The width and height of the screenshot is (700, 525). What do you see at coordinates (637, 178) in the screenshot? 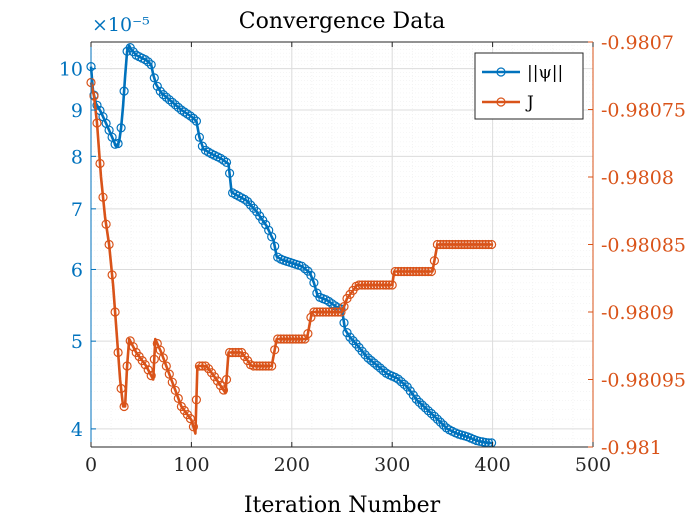
I see `right-tick-label: -0.9808` at bounding box center [637, 178].